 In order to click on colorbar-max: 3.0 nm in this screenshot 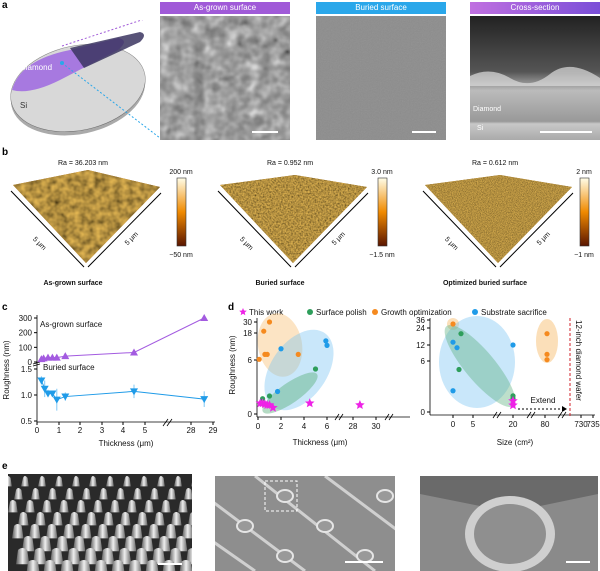, I will do `click(382, 172)`.